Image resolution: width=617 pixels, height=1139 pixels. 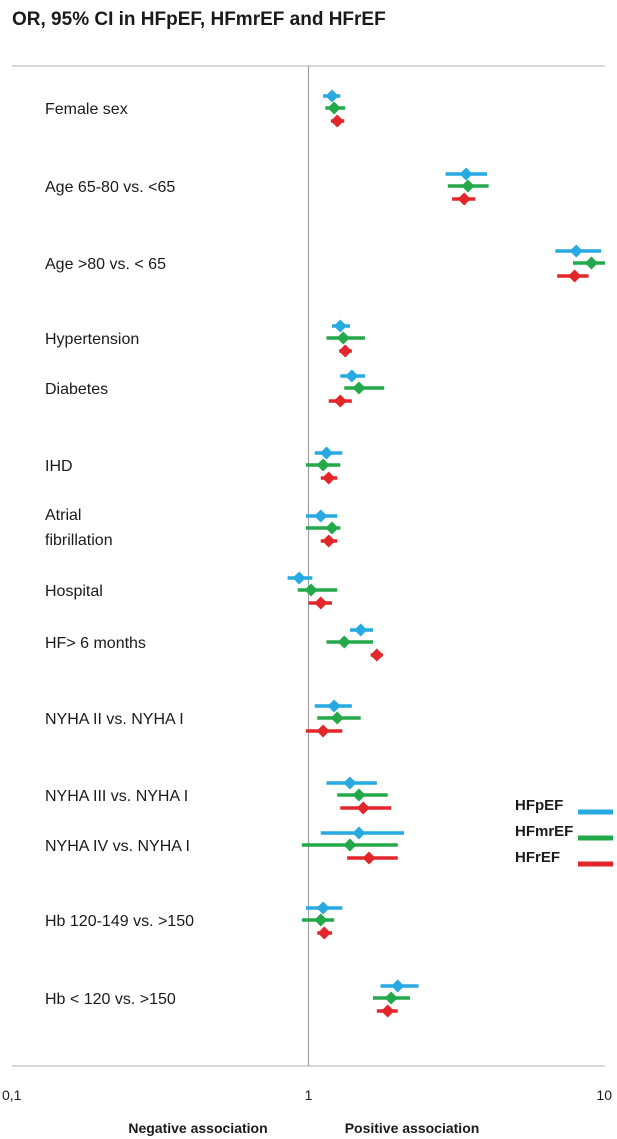 I want to click on row-label: IHD, so click(x=59, y=466).